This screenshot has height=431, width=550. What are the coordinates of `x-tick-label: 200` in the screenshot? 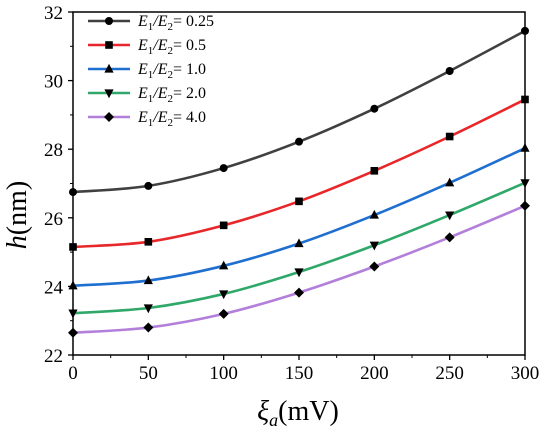 It's located at (374, 373).